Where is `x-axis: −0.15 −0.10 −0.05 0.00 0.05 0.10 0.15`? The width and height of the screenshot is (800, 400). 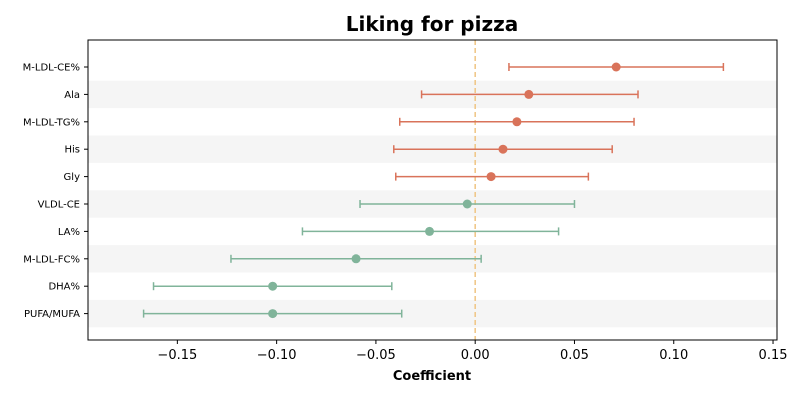 x-axis: −0.15 −0.10 −0.05 0.00 0.05 0.10 0.15 is located at coordinates (472, 351).